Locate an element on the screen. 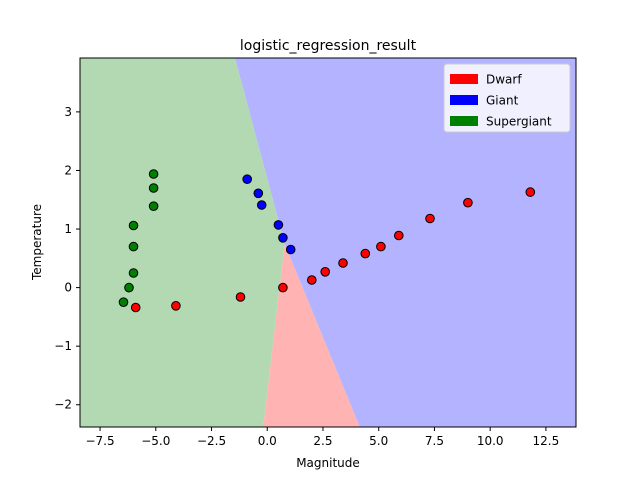  y-tick-label: 1 is located at coordinates (68, 229).